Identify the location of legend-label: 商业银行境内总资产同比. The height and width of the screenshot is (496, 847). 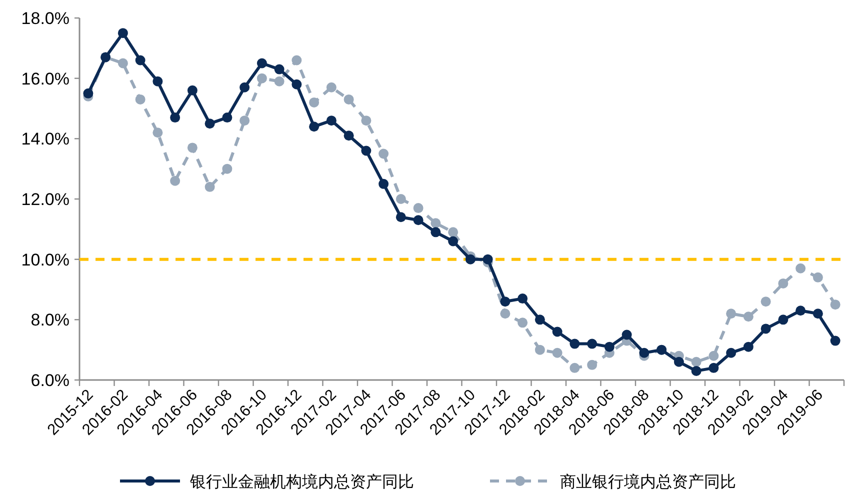
(648, 482).